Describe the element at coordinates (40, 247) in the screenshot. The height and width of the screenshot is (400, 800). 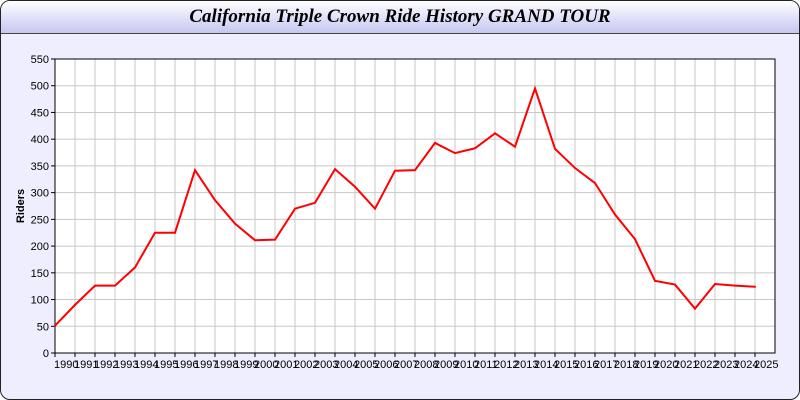
I see `y-tick-label: 200` at that location.